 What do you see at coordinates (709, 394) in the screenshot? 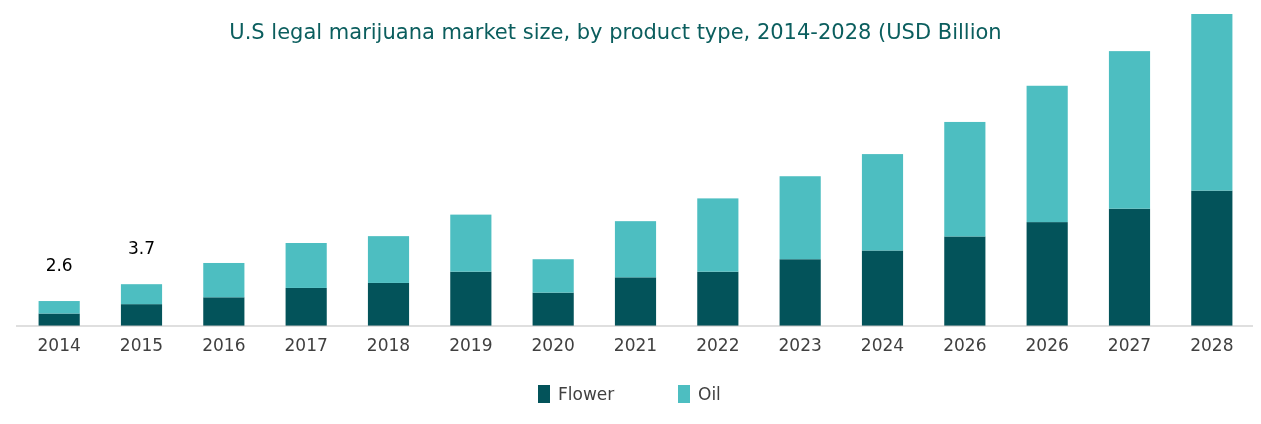
I see `legend-label: Oil` at bounding box center [709, 394].